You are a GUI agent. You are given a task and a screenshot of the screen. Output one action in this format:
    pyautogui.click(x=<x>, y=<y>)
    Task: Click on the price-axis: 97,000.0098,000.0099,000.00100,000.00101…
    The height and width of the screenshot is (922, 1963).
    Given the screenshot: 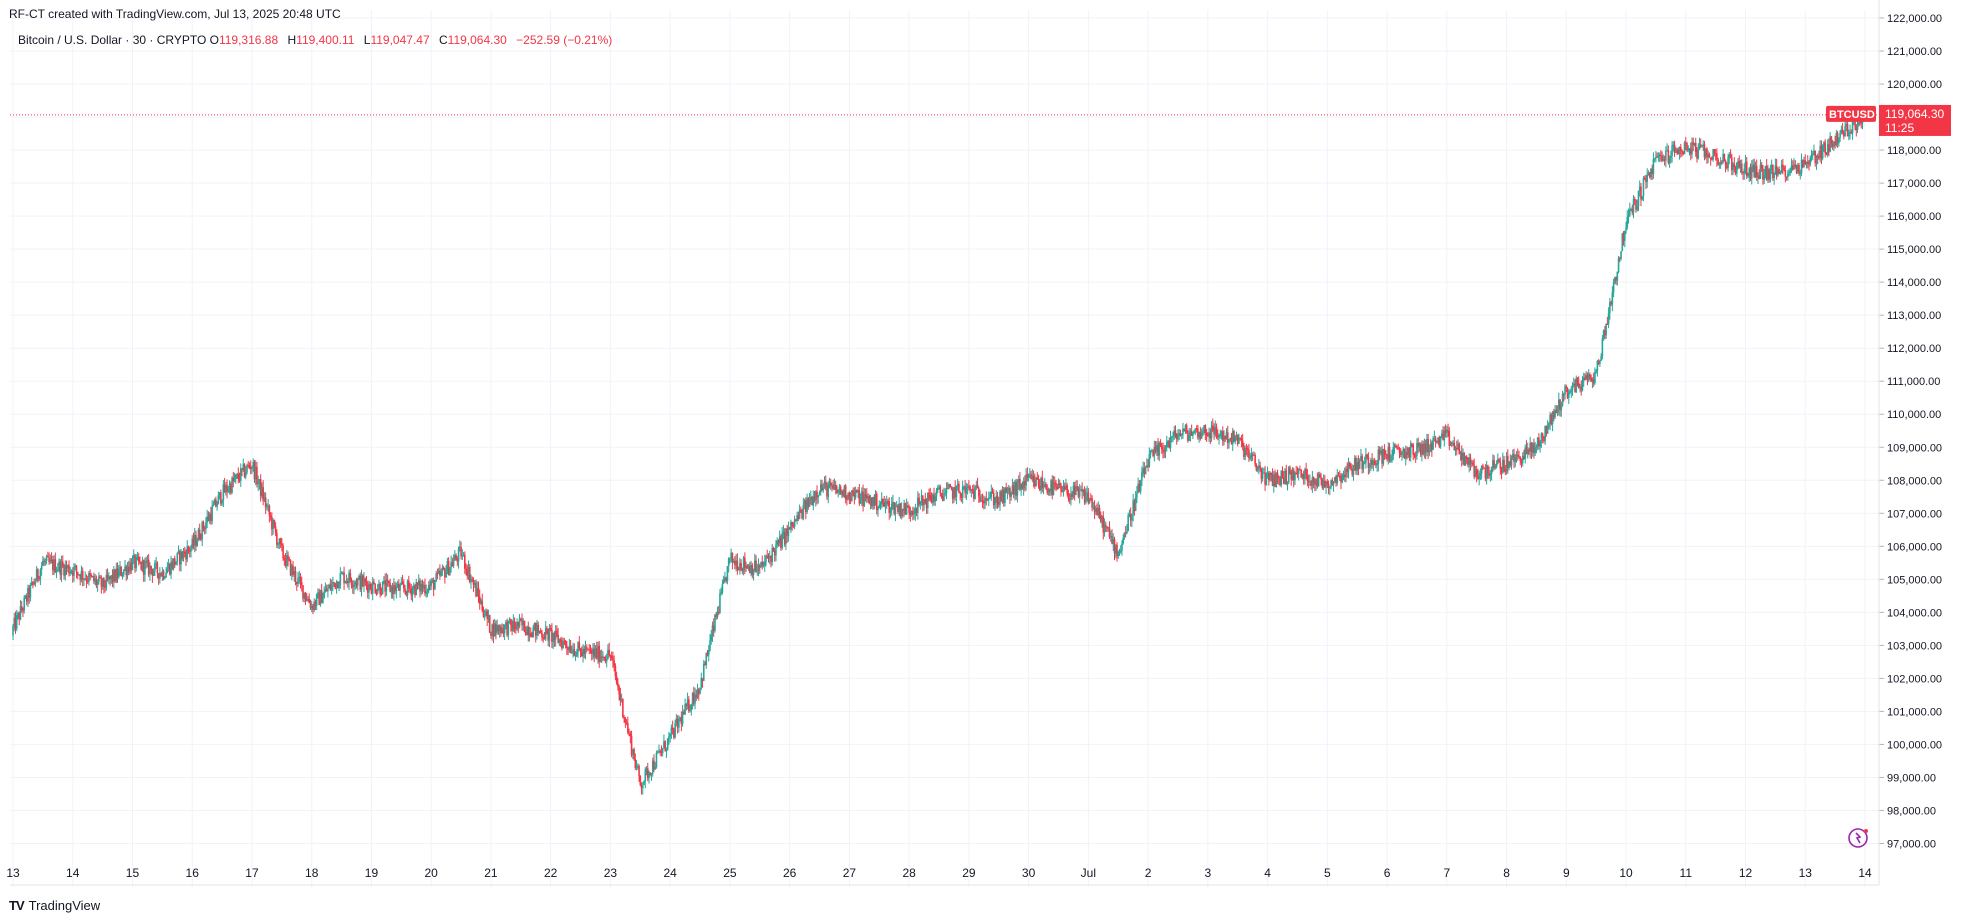 What is the action you would take?
    pyautogui.click(x=1910, y=442)
    